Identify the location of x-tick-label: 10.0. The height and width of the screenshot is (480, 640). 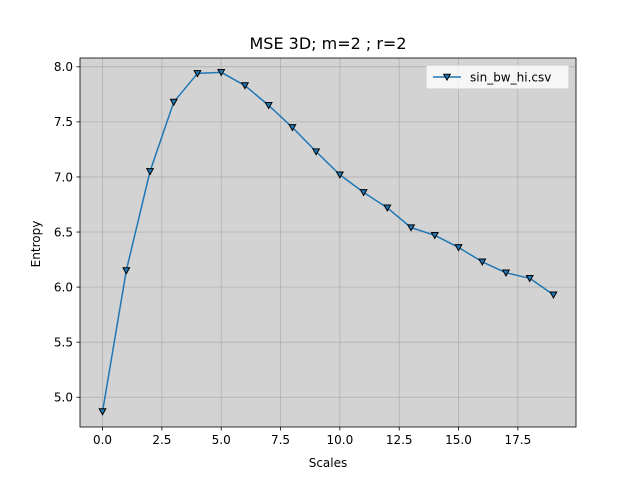
(340, 440).